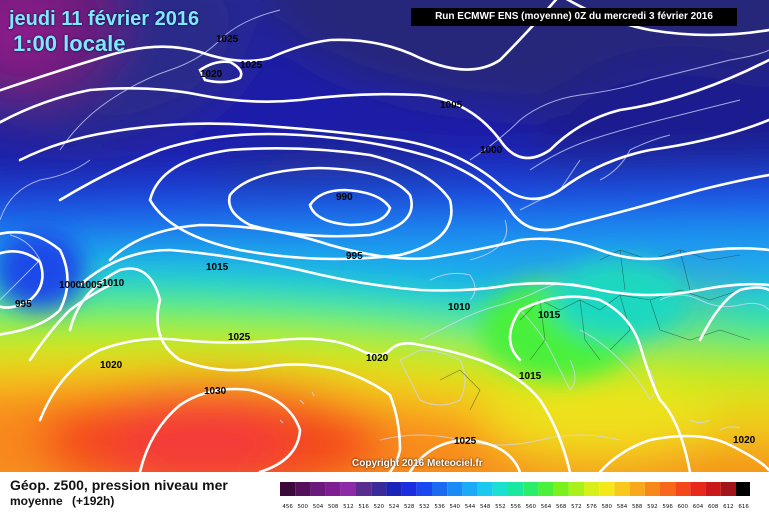 The height and width of the screenshot is (515, 769). What do you see at coordinates (713, 507) in the screenshot?
I see `legend-tick-label: 608` at bounding box center [713, 507].